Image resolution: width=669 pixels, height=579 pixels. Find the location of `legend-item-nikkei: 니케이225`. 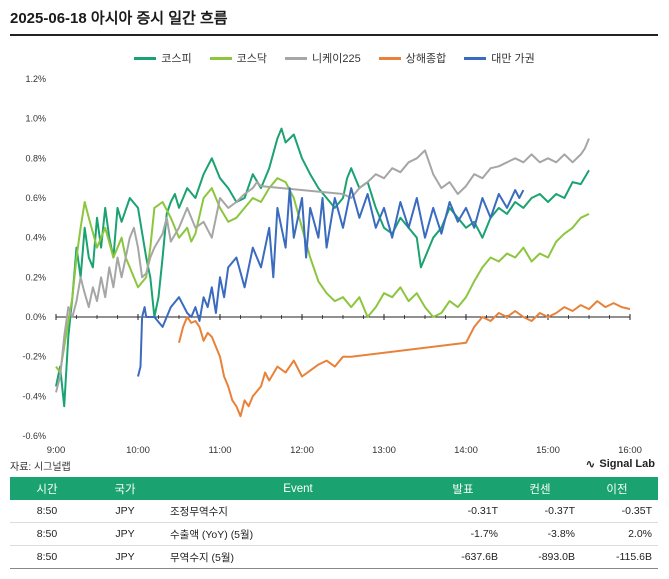

legend-item-nikkei: 니케이225 is located at coordinates (323, 58).